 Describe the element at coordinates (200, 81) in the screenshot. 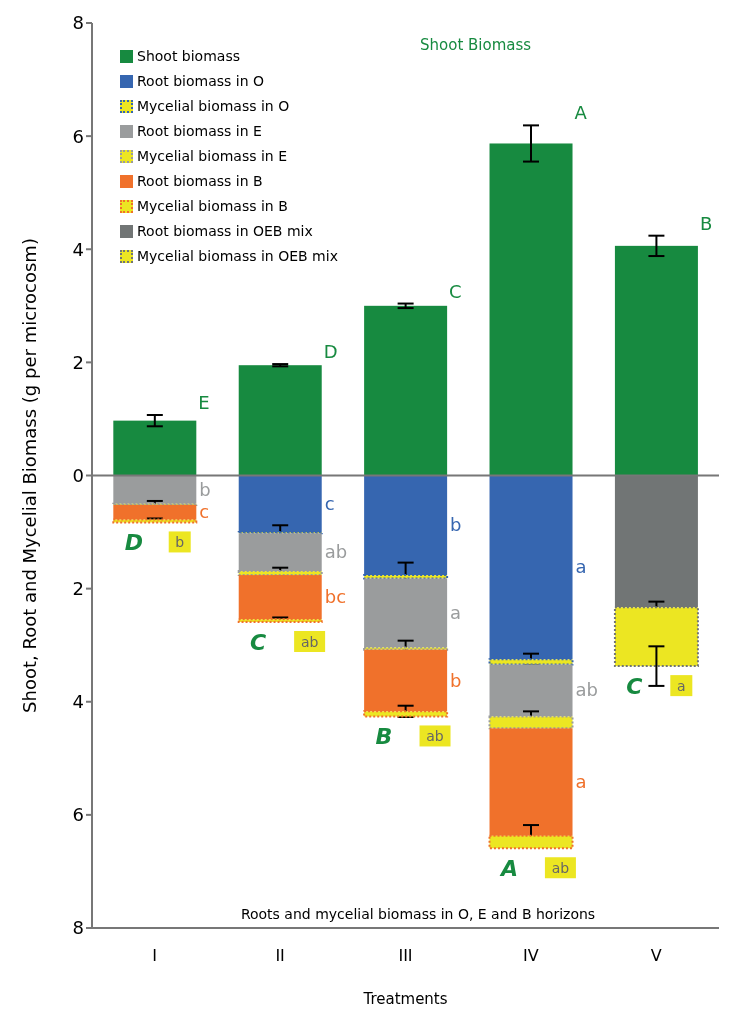

I see `legend-label: Root biomass in O` at that location.